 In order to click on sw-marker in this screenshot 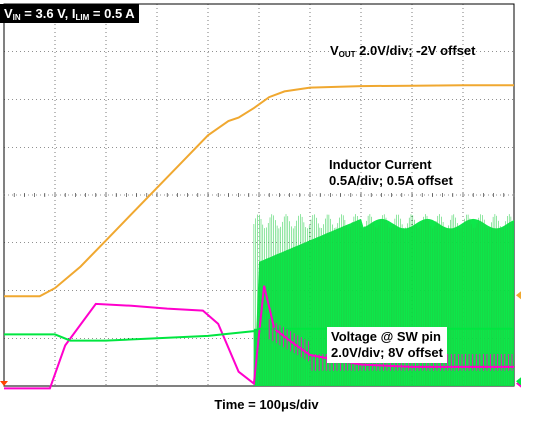, I will do `click(518, 381)`.